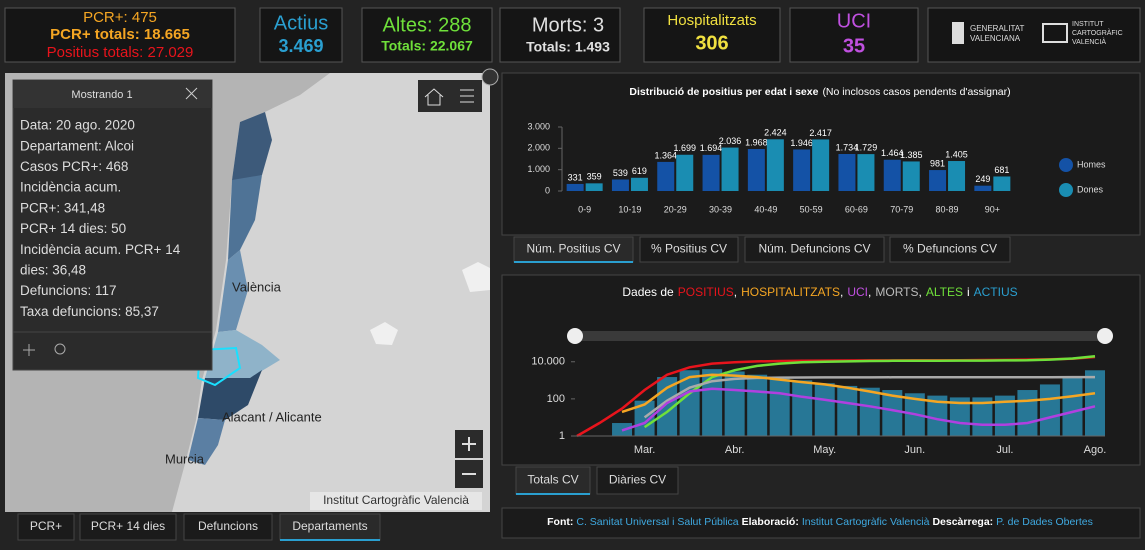  I want to click on data-label: 1.946, so click(801, 143).